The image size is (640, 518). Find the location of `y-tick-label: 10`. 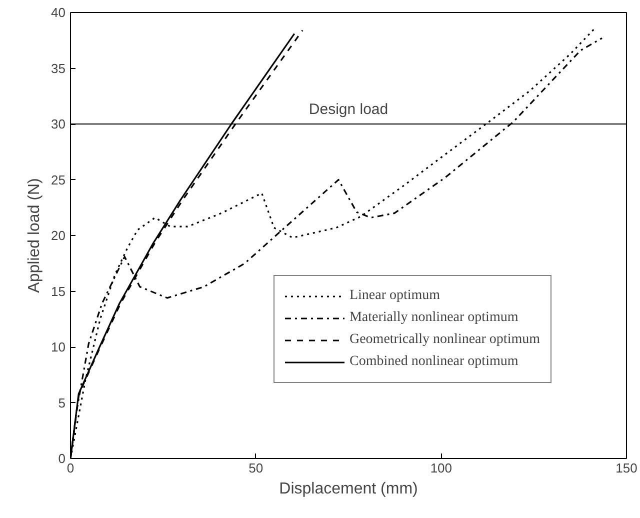

y-tick-label: 10 is located at coordinates (58, 347).